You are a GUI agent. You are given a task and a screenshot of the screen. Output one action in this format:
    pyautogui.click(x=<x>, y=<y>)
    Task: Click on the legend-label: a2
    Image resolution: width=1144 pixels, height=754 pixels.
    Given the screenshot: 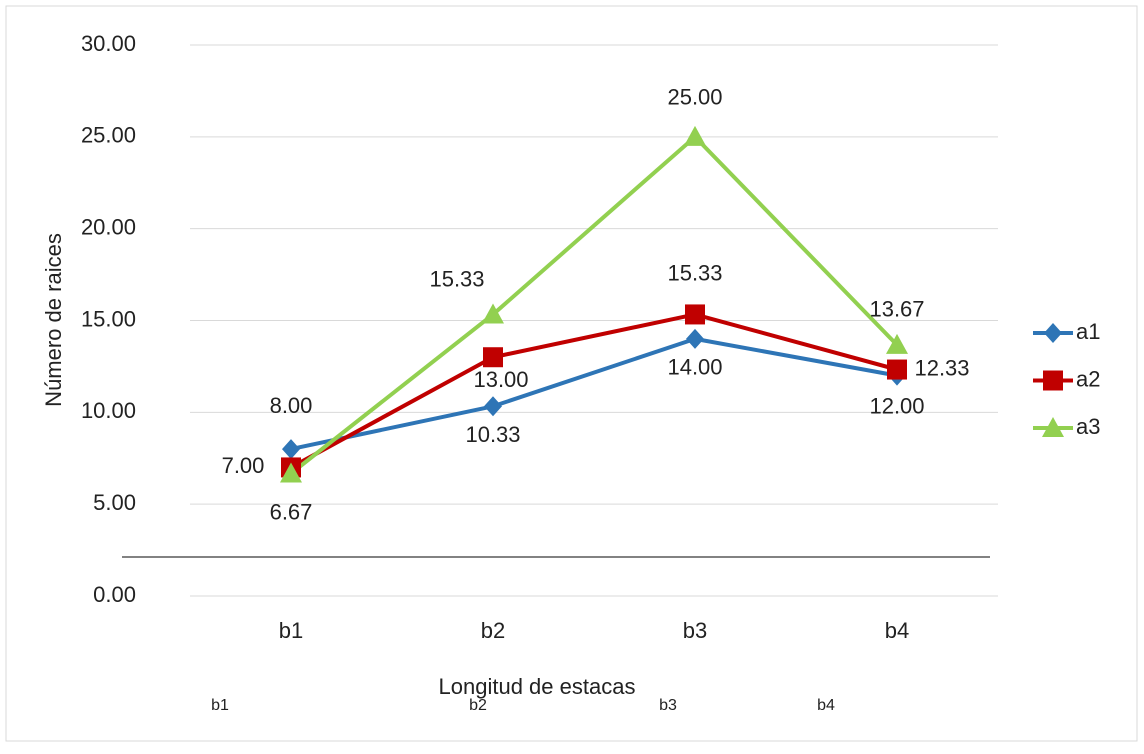 What is the action you would take?
    pyautogui.click(x=1088, y=378)
    